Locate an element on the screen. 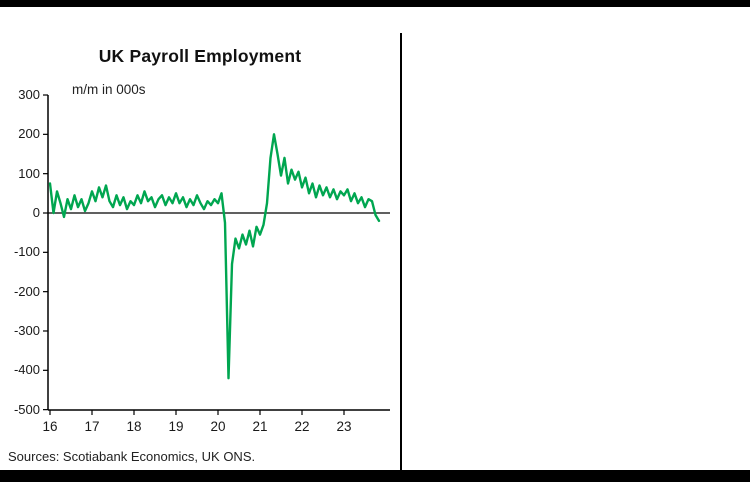 The width and height of the screenshot is (750, 482). x-tick-label: 22 is located at coordinates (302, 426).